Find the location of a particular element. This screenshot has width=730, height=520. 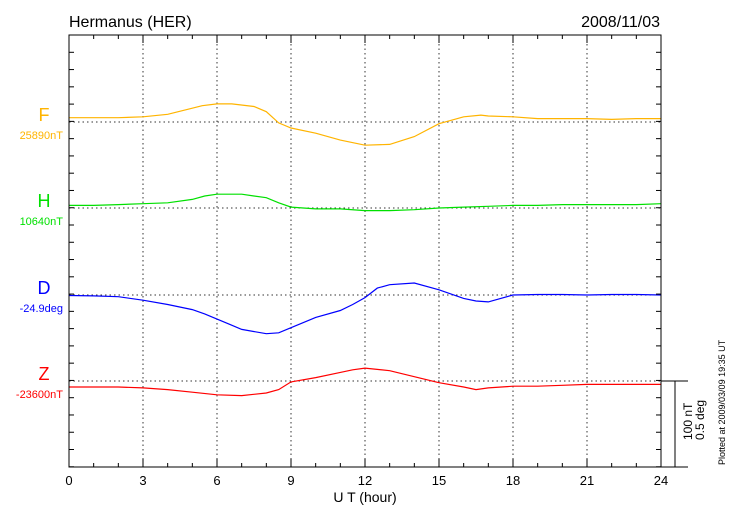

series-name-D: D is located at coordinates (44, 288).